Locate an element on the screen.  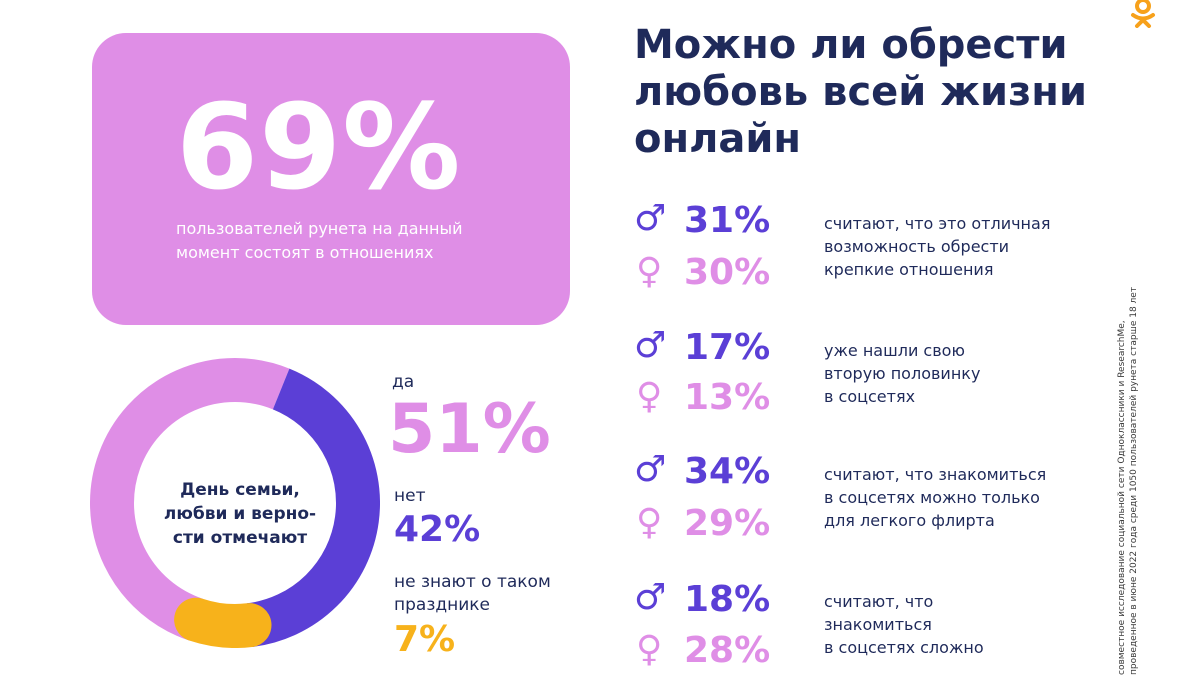
stat-female-percent: 28% is located at coordinates (727, 650).